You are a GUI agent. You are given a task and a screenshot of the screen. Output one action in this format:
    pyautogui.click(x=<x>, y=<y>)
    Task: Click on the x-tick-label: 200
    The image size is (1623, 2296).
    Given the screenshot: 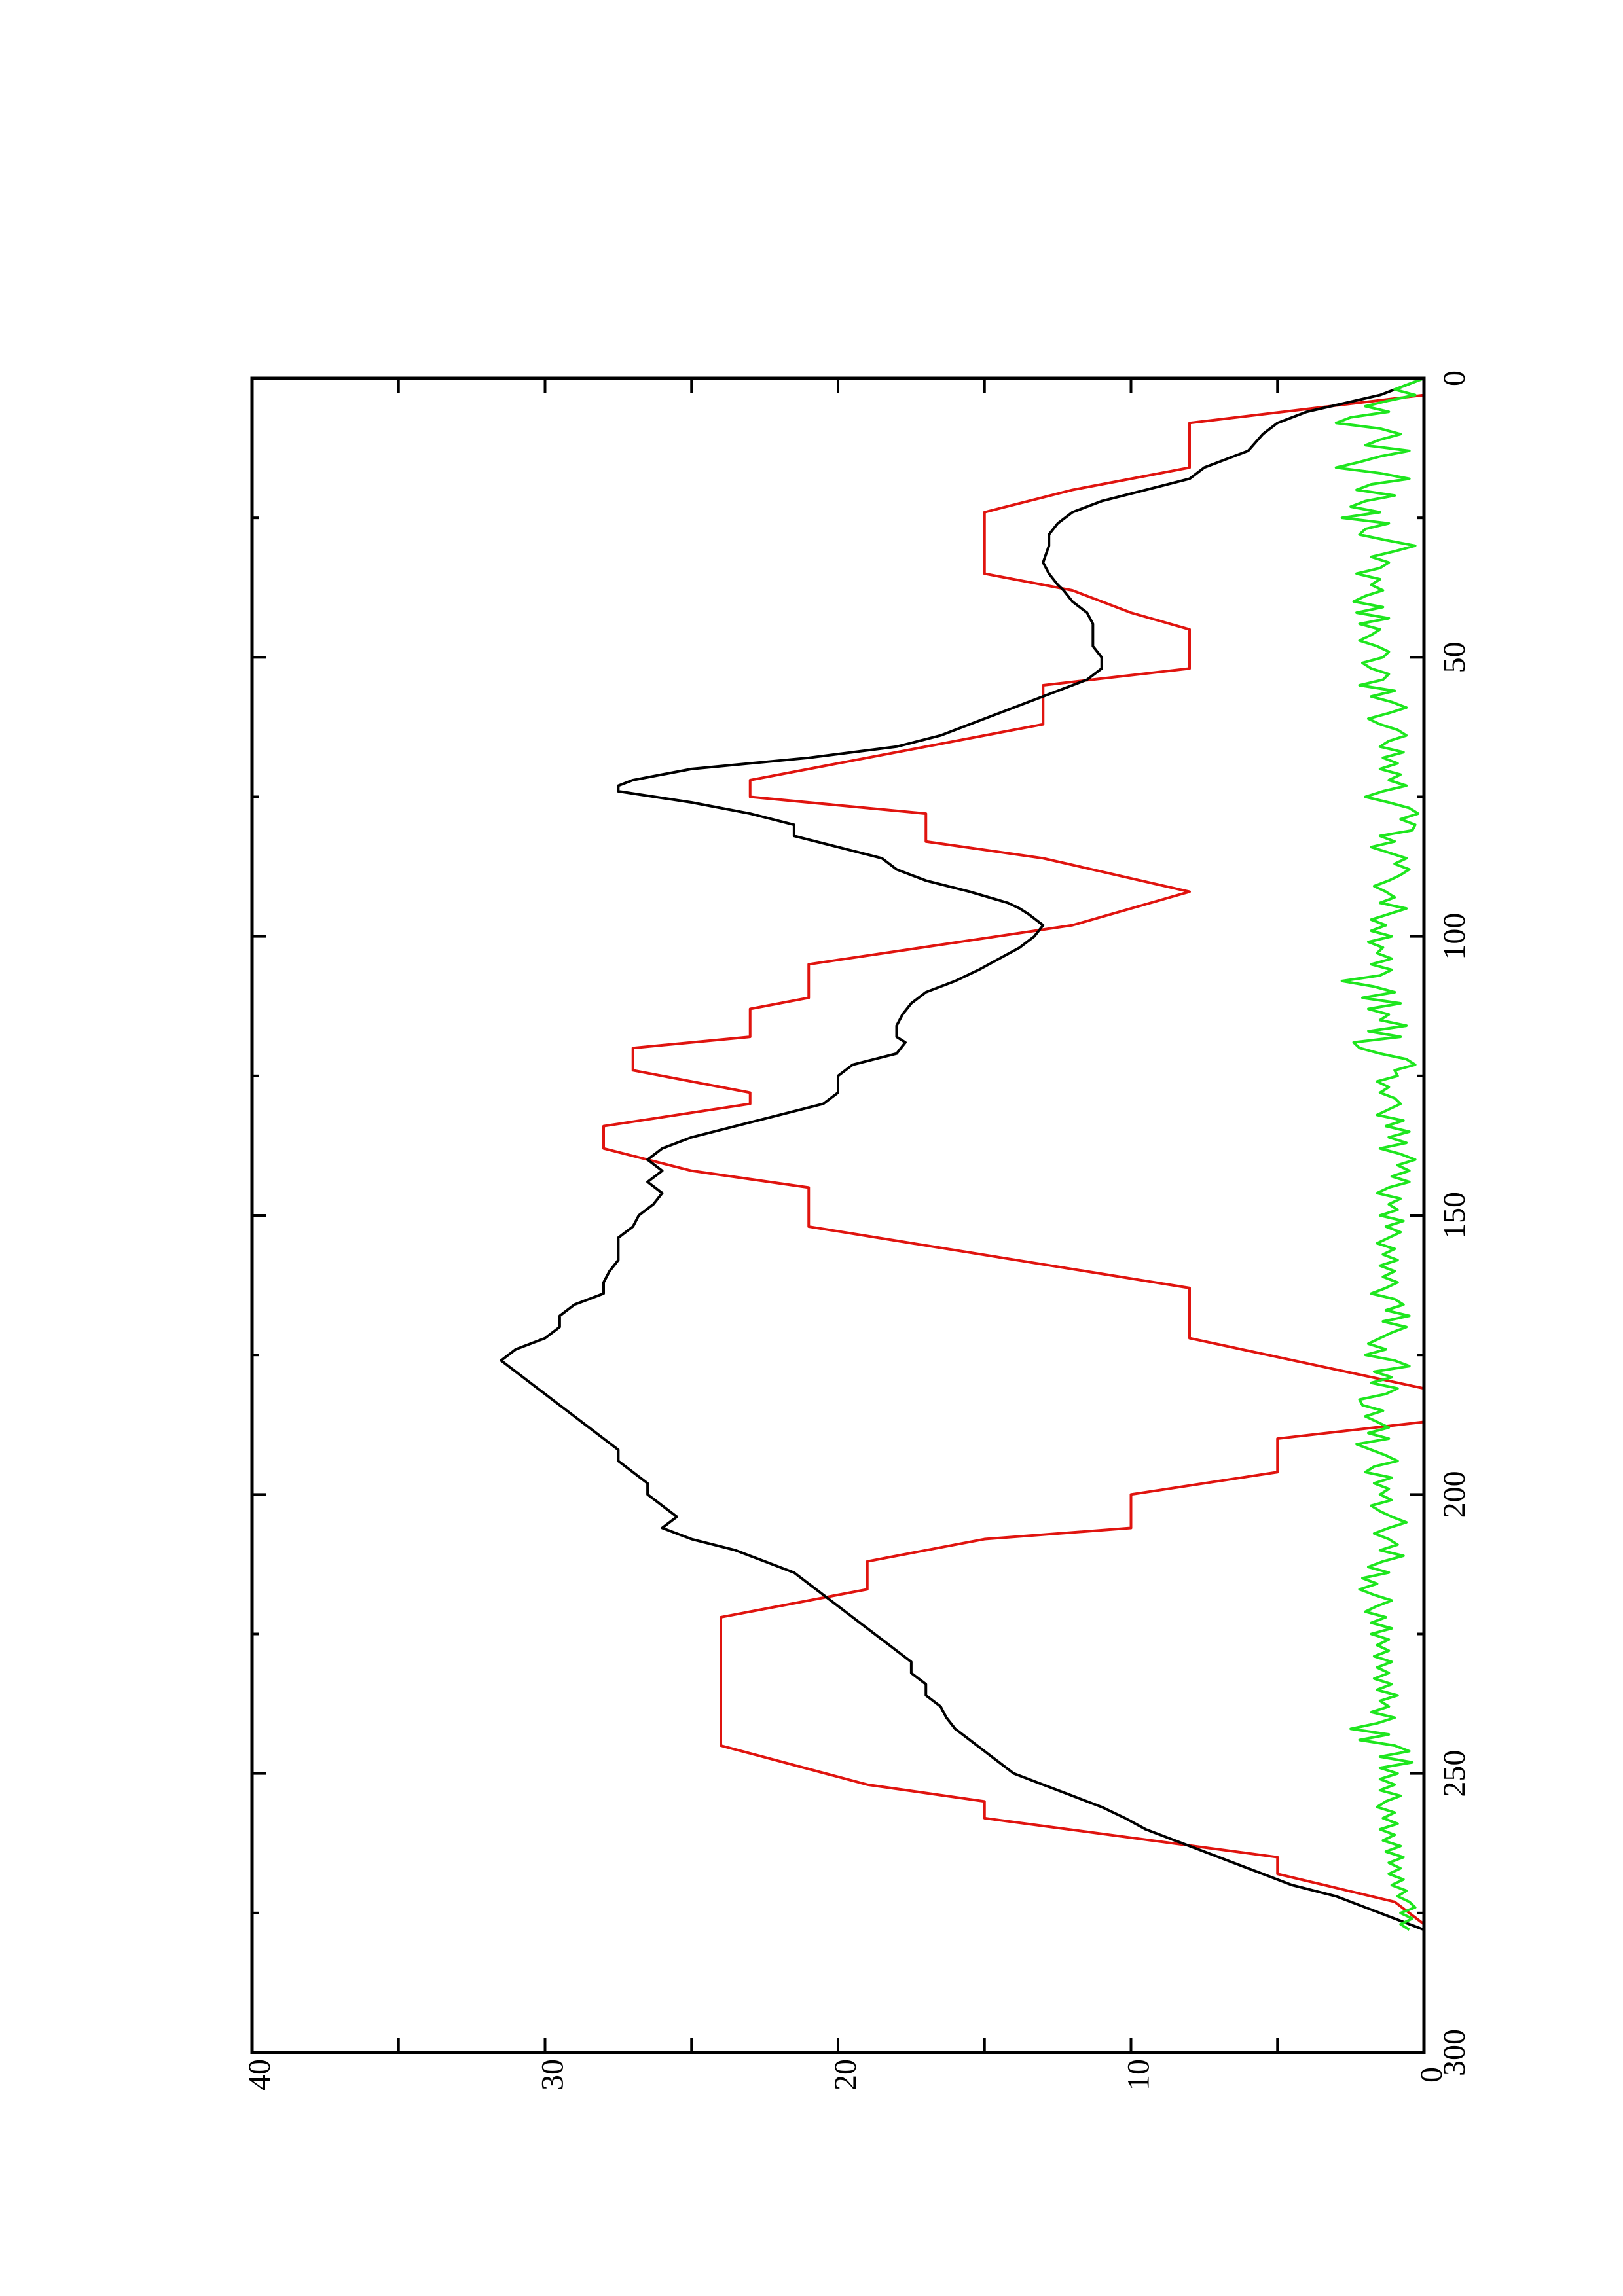 What is the action you would take?
    pyautogui.click(x=1454, y=1494)
    